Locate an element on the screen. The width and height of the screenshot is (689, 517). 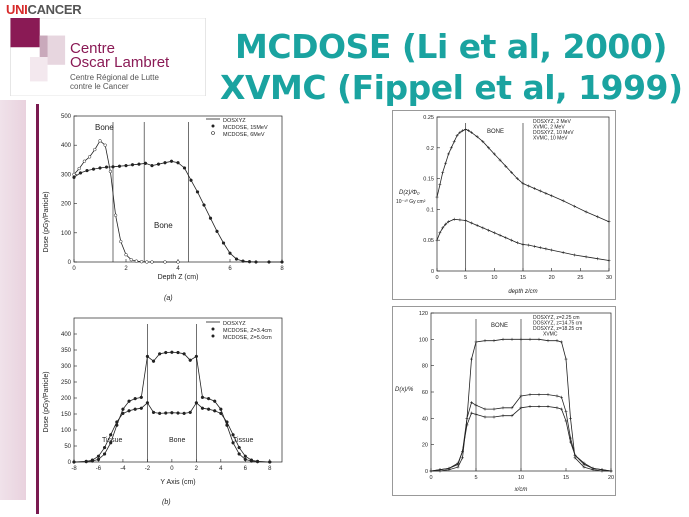
chart-c-xtick-label: 30 is located at coordinates (609, 278).